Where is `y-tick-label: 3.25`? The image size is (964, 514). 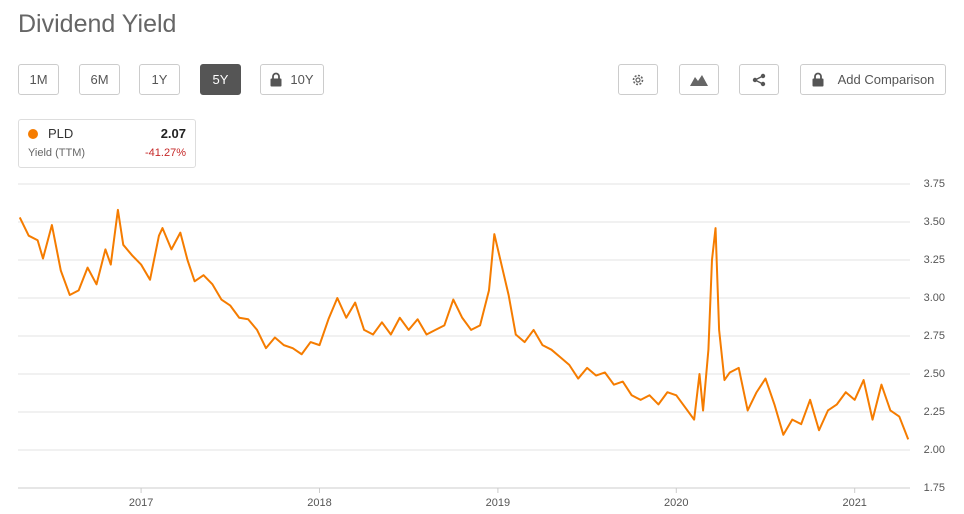
y-tick-label: 3.25 is located at coordinates (934, 260).